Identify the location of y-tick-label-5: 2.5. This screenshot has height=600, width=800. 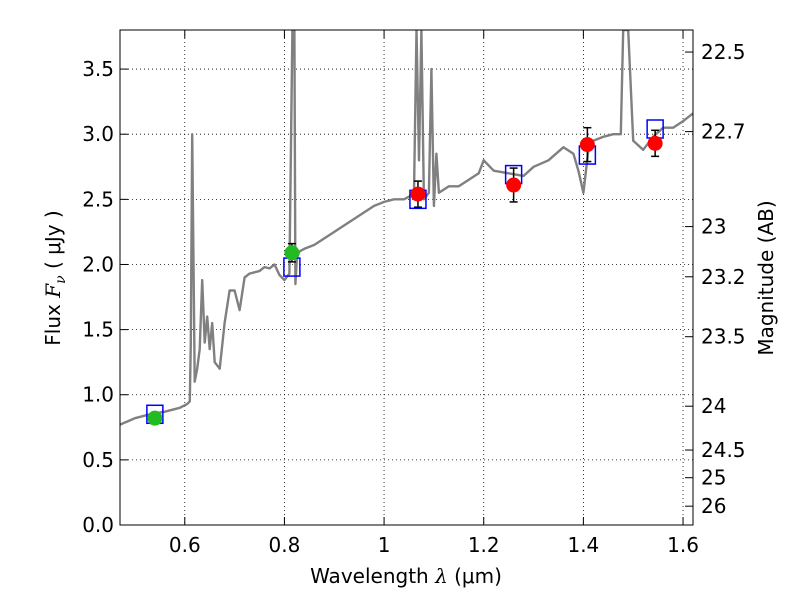
(98, 199).